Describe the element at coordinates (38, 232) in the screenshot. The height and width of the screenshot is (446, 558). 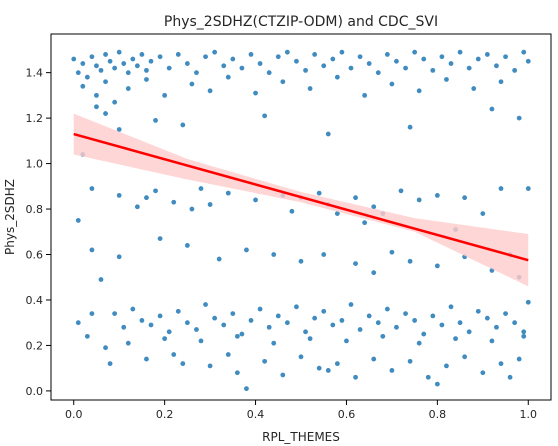
I see `y-axis: 0.0 0.2 0.4 0.6 0.8 1.0 1.2 1.4` at that location.